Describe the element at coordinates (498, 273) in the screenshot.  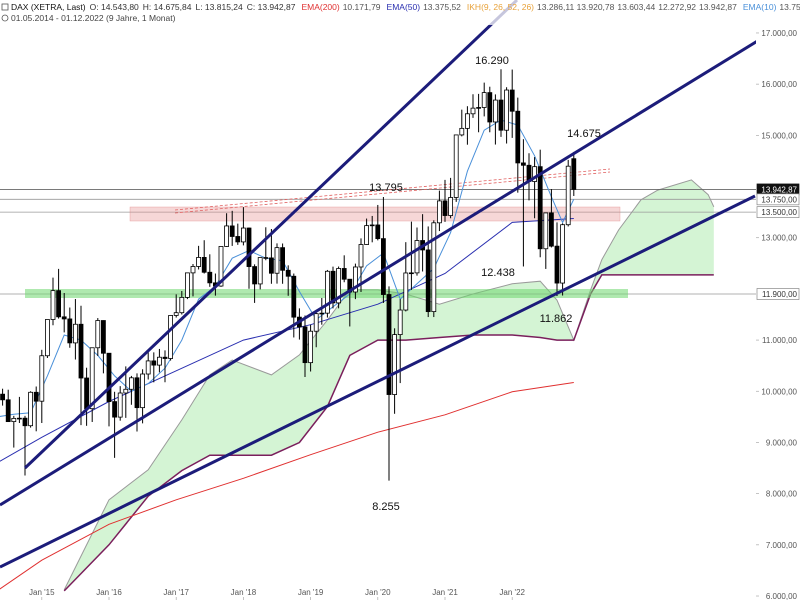
I see `annotation: 12.438` at that location.